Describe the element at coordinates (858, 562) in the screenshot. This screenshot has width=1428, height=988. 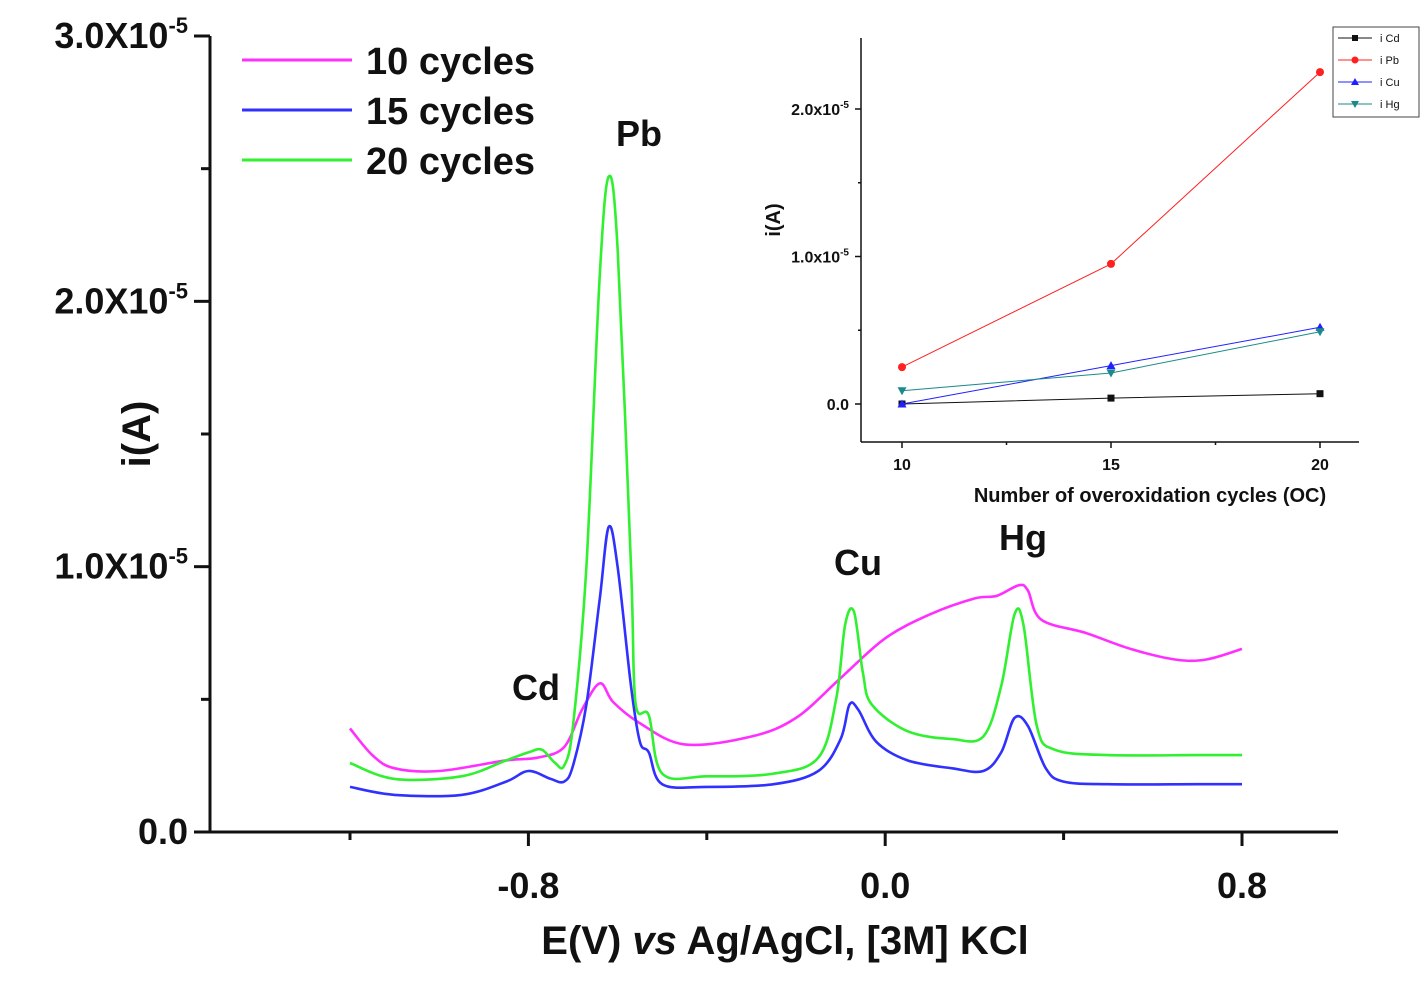
I see `peak-label-cu: Cu` at that location.